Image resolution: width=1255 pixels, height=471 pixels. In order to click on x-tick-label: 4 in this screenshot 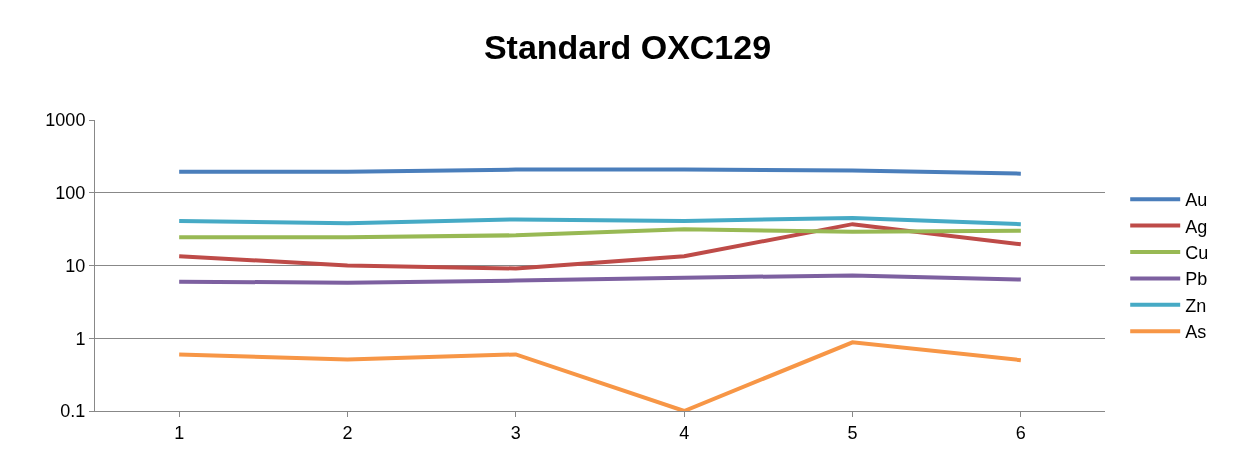, I will do `click(684, 432)`.